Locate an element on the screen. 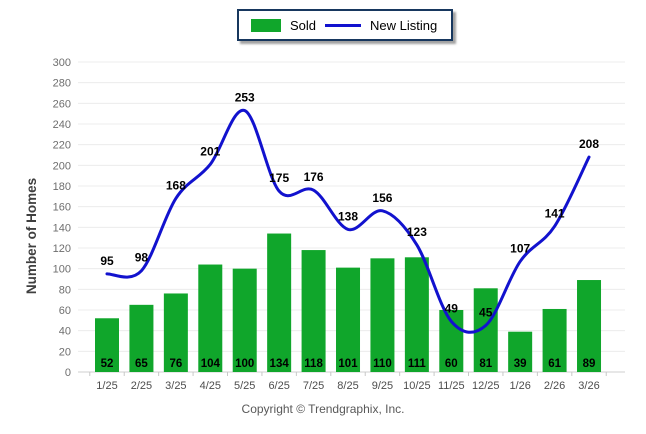 The image size is (646, 434). line-value-label: 49 is located at coordinates (452, 308).